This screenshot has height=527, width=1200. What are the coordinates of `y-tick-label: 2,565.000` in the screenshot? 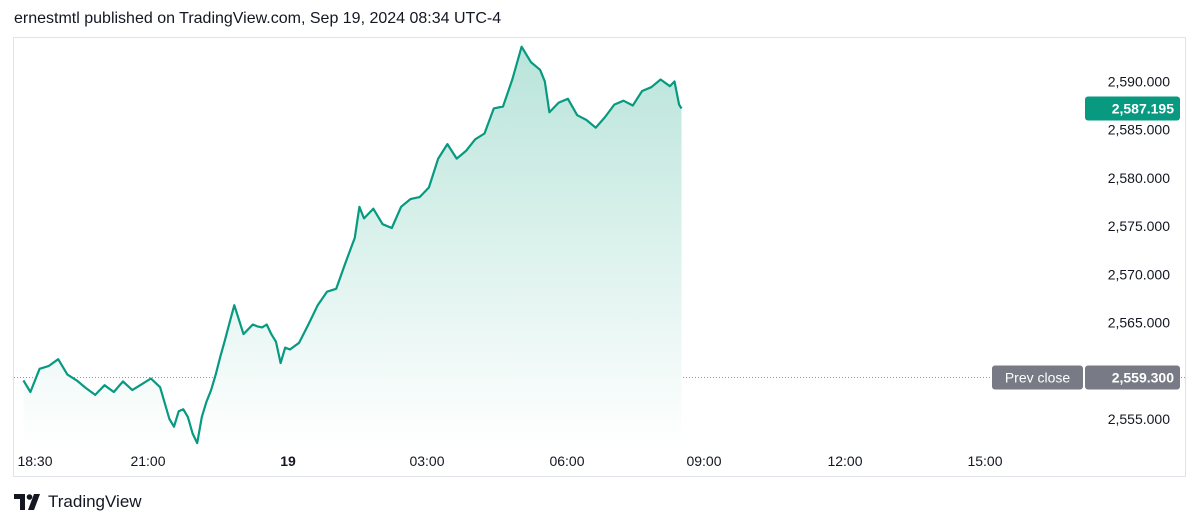 It's located at (1139, 323).